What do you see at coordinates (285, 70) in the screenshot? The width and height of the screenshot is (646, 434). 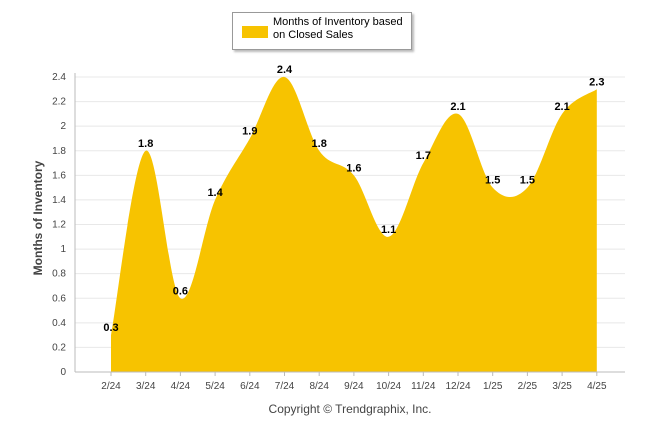 I see `data-label: 2.4` at bounding box center [285, 70].